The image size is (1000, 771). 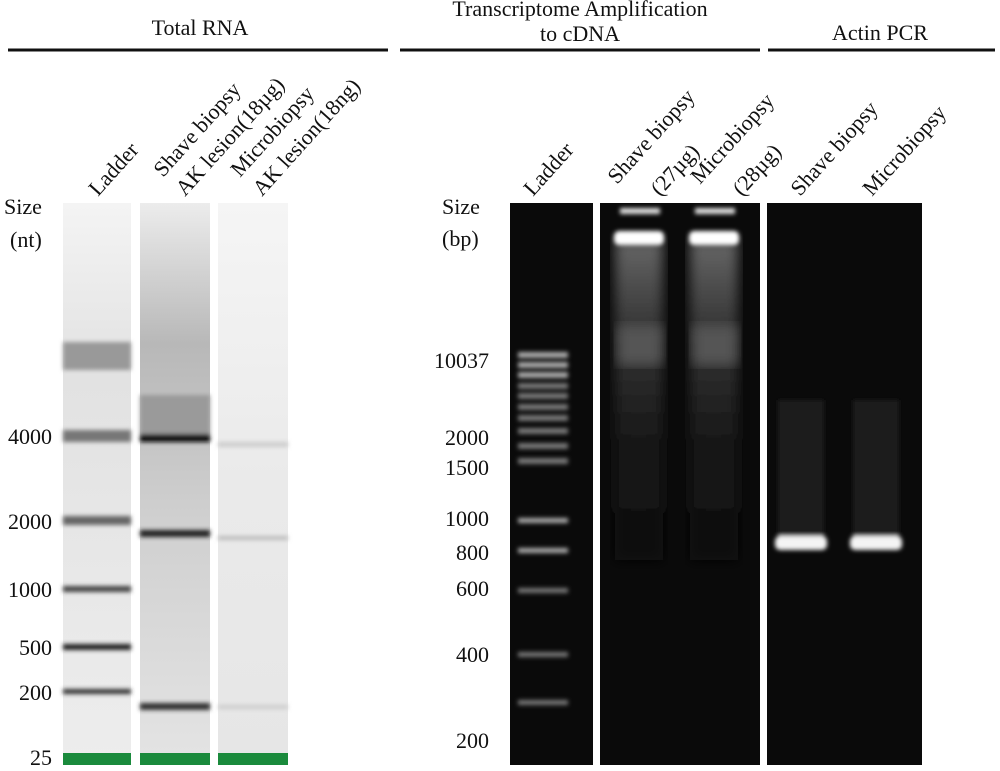 I want to click on marker-label: 4000, so click(x=30, y=436).